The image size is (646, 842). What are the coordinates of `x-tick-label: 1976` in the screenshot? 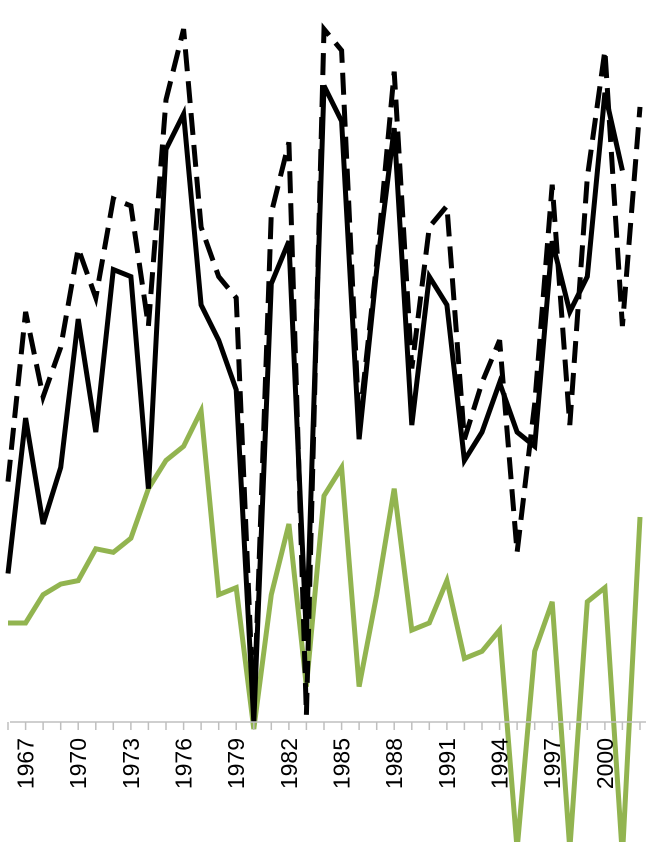 It's located at (184, 763).